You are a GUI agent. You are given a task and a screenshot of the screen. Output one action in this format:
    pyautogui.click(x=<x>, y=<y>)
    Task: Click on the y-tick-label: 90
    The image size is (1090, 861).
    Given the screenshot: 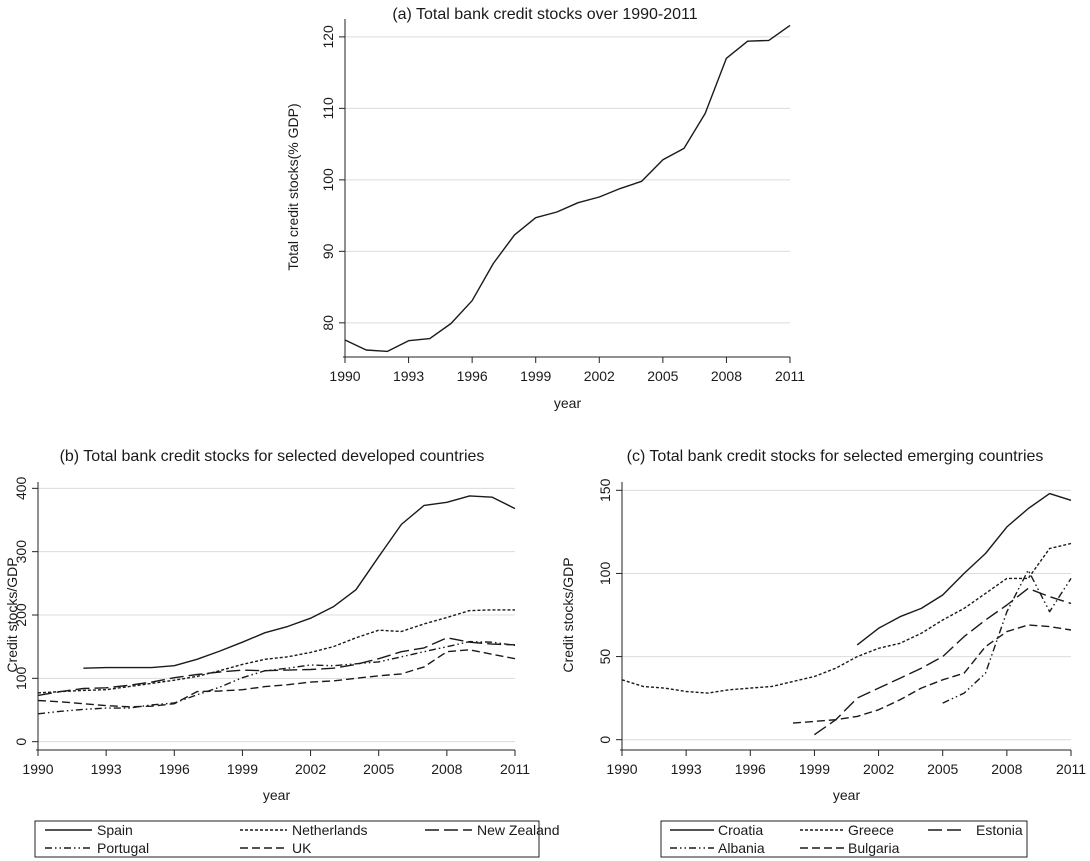 What is the action you would take?
    pyautogui.click(x=328, y=251)
    